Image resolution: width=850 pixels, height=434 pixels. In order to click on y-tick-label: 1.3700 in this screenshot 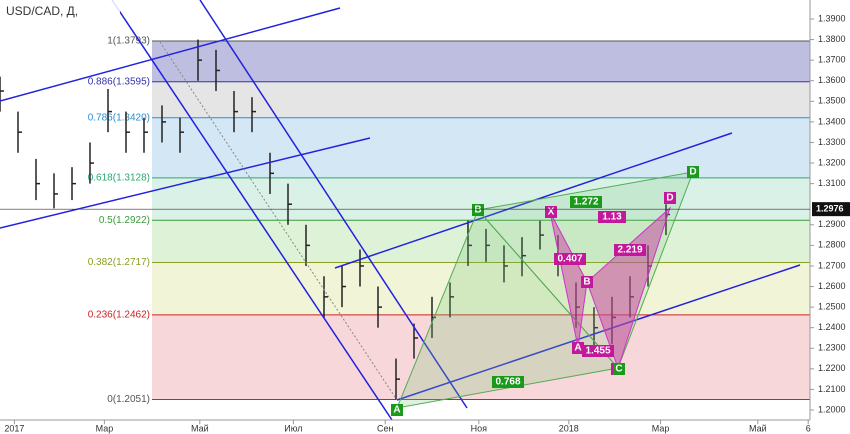, I will do `click(832, 60)`.